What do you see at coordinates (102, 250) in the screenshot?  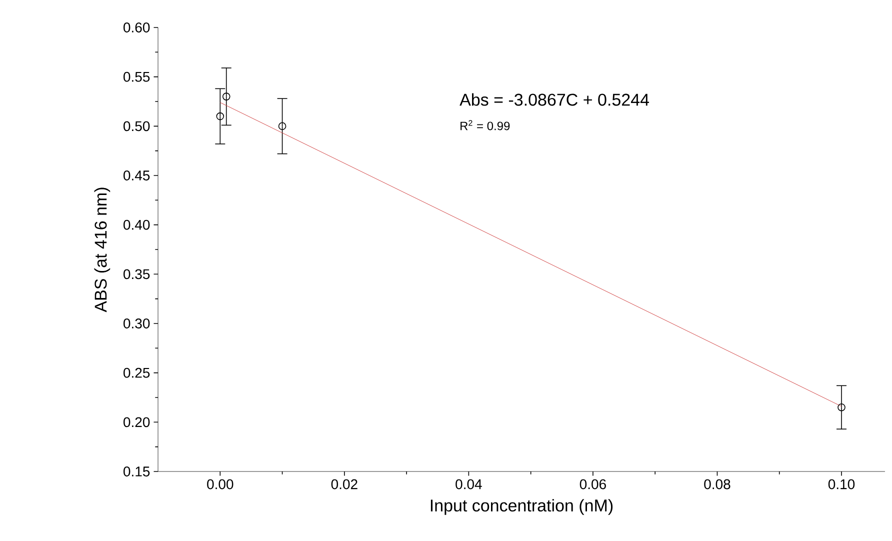 I see `y-axis-title: ABS (at 416 nm)` at bounding box center [102, 250].